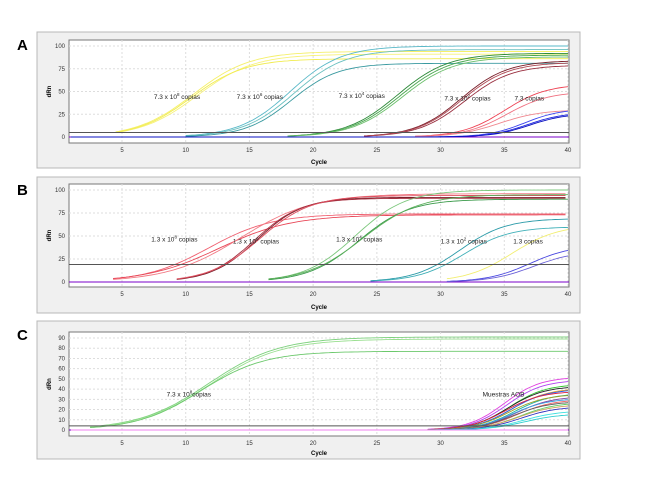  I want to click on curve-annotation: 7.3 x 108copias, so click(189, 393).